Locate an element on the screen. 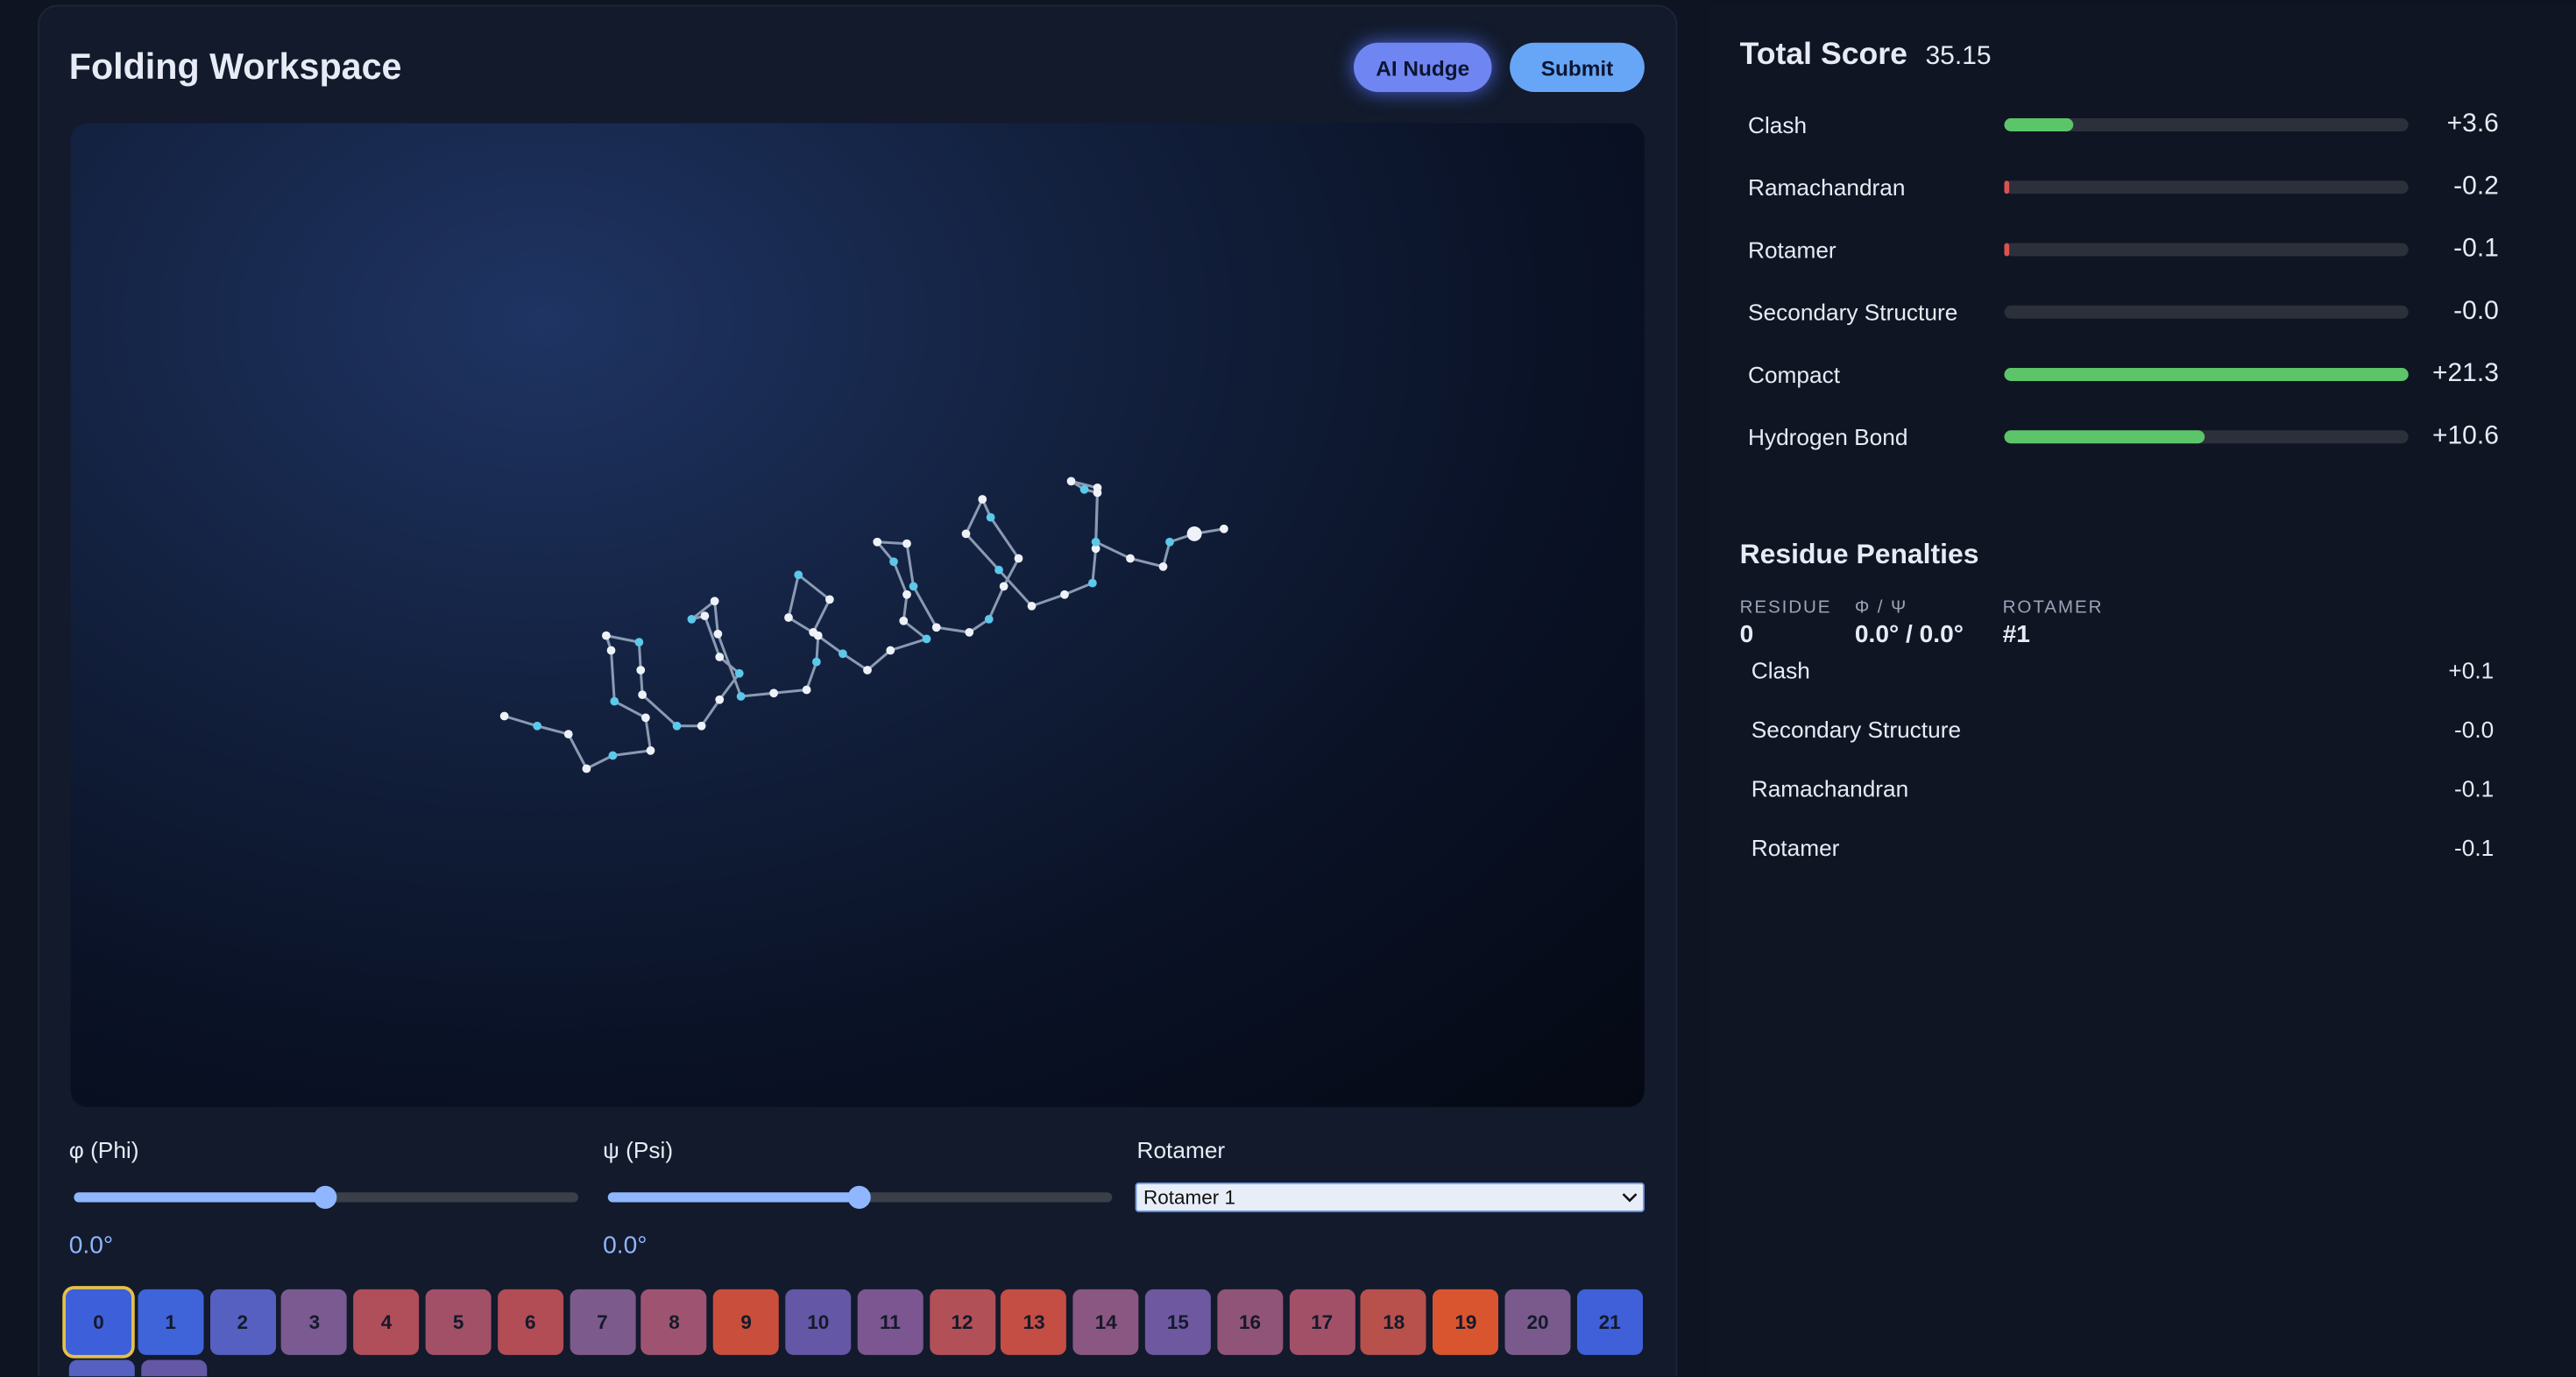 The height and width of the screenshot is (1377, 2576). residue-button: 9 is located at coordinates (746, 1322).